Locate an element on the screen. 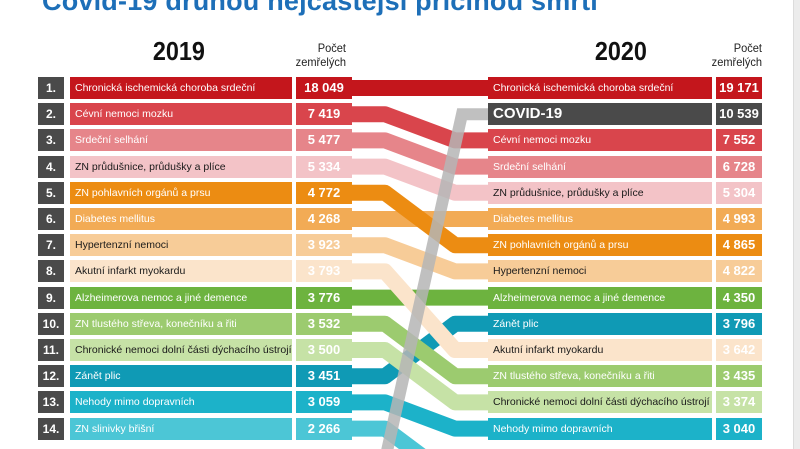 The image size is (800, 449). death-count: 3 642 is located at coordinates (739, 350).